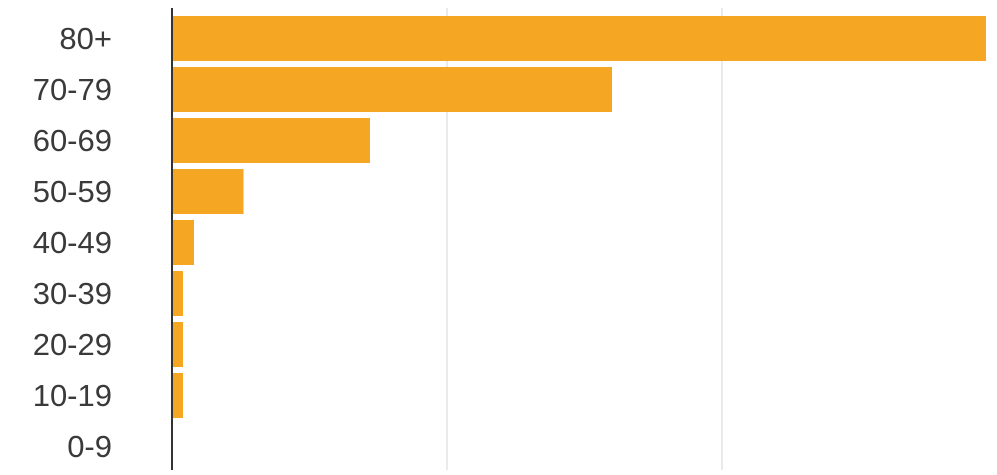 This screenshot has width=997, height=475. I want to click on category-label: 70-79, so click(72, 89).